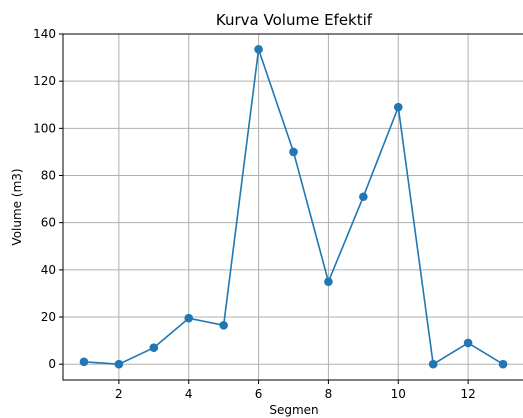  I want to click on y-tick-label: 0, so click(52, 364).